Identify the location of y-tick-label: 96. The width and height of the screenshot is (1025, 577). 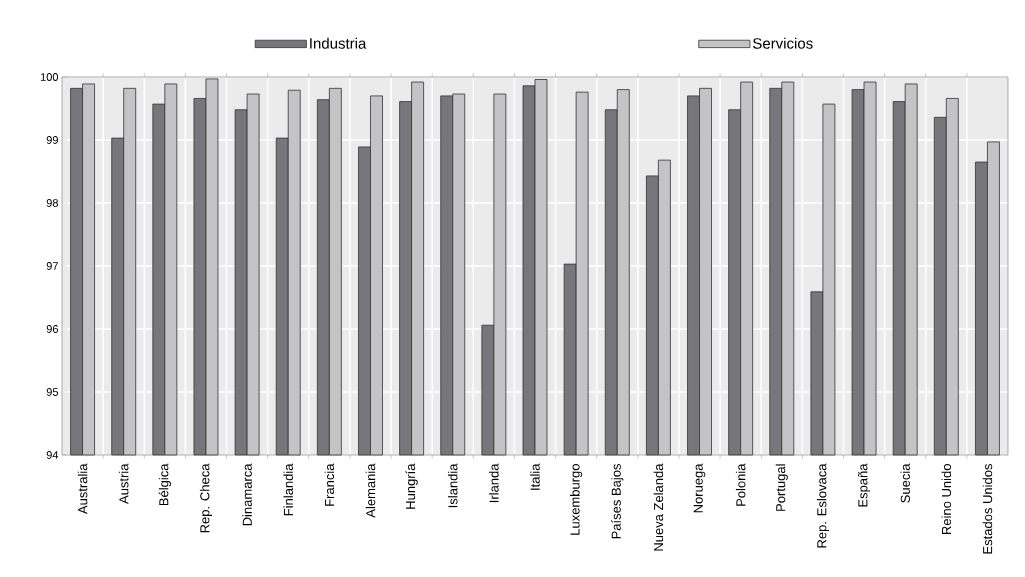
(52, 329).